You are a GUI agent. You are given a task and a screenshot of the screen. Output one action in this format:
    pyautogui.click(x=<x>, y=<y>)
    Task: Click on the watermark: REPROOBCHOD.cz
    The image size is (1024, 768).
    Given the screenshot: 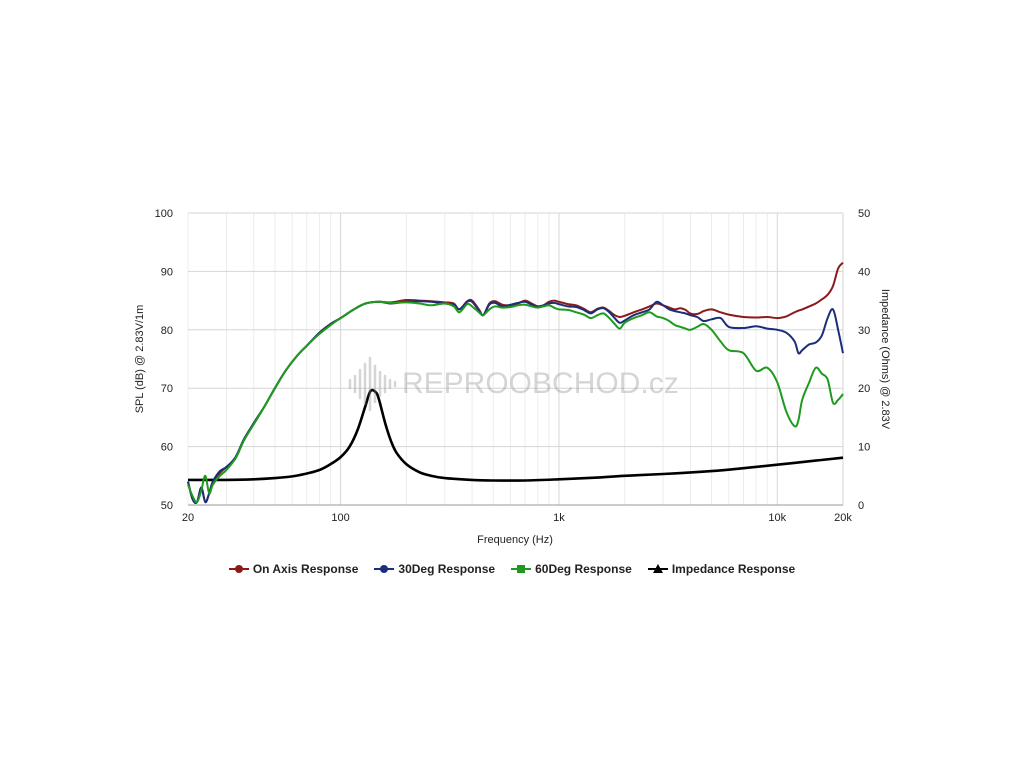 What is the action you would take?
    pyautogui.click(x=512, y=384)
    